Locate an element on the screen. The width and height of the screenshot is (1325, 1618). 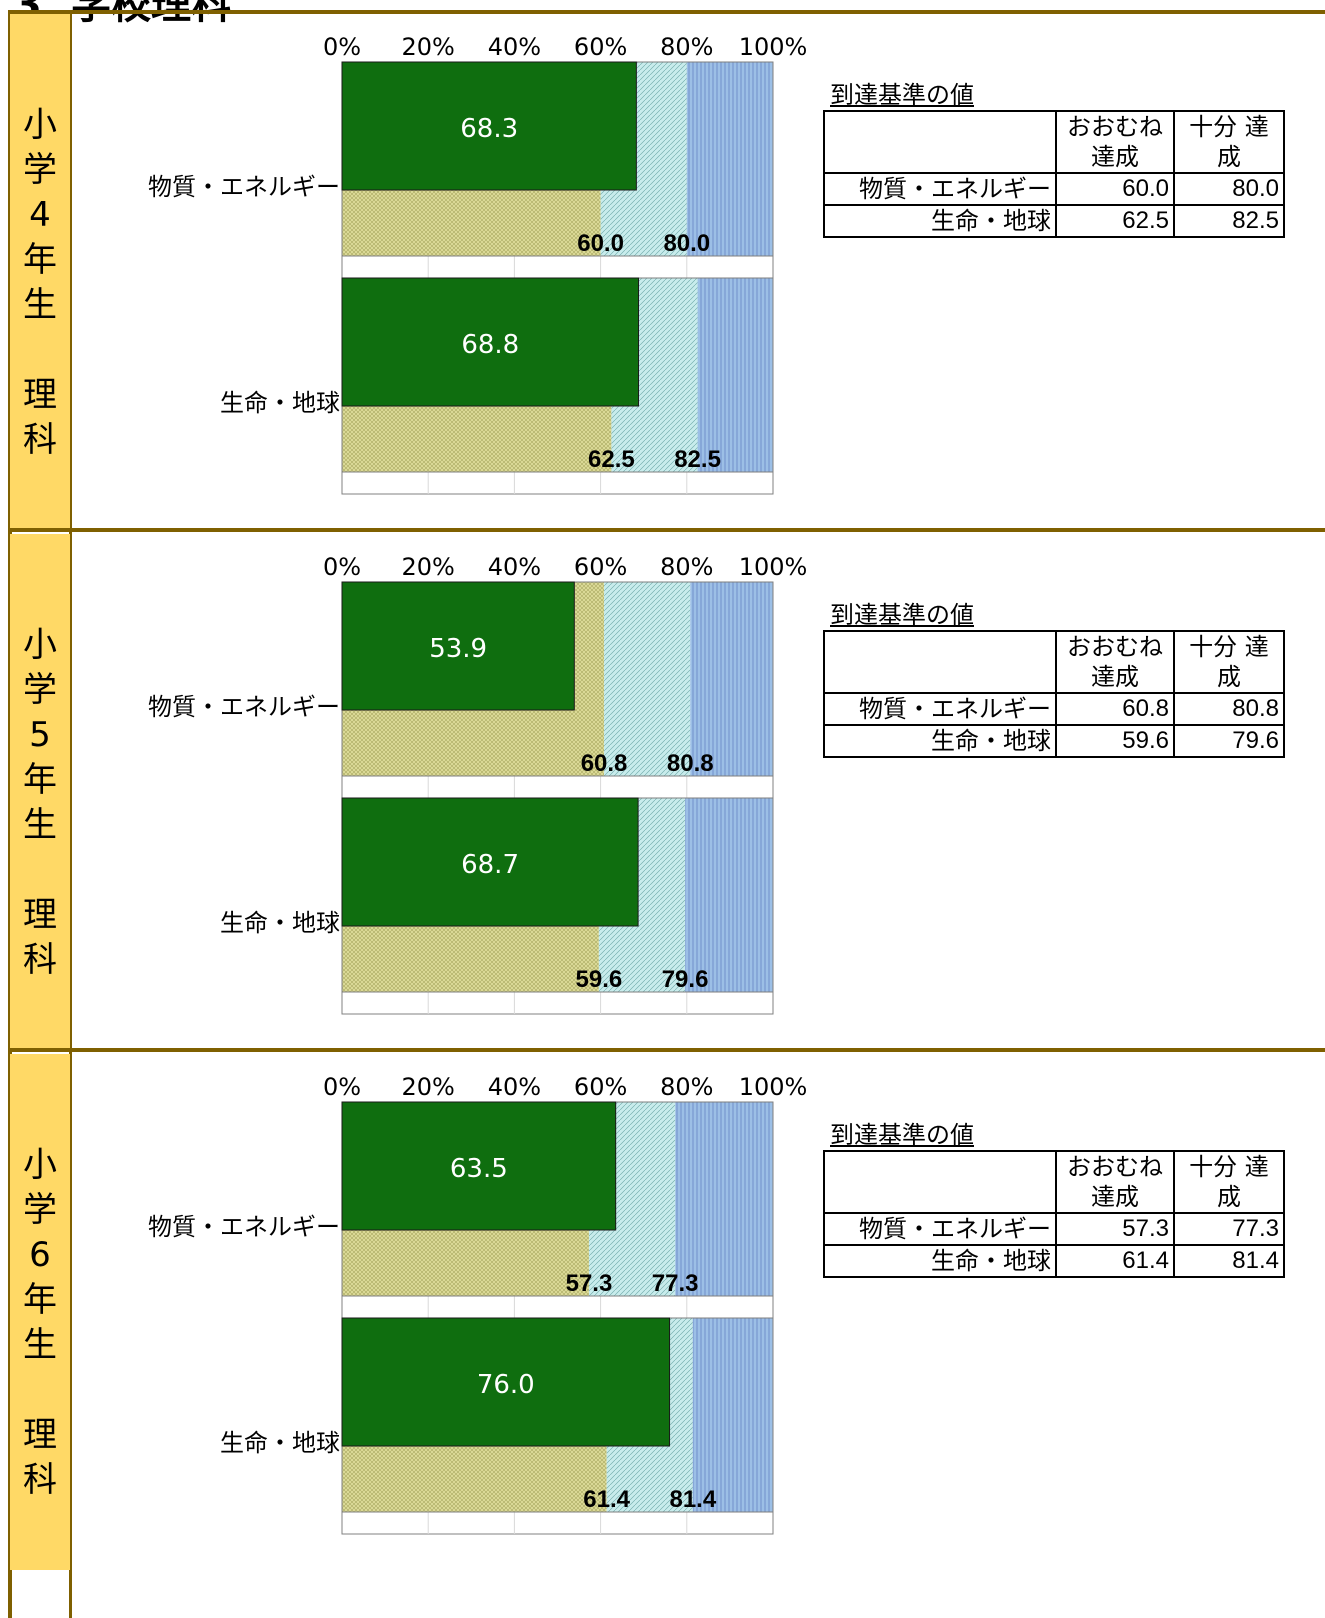
grade-side-label: 小学 6 年生理科 is located at coordinates (40, 1312).